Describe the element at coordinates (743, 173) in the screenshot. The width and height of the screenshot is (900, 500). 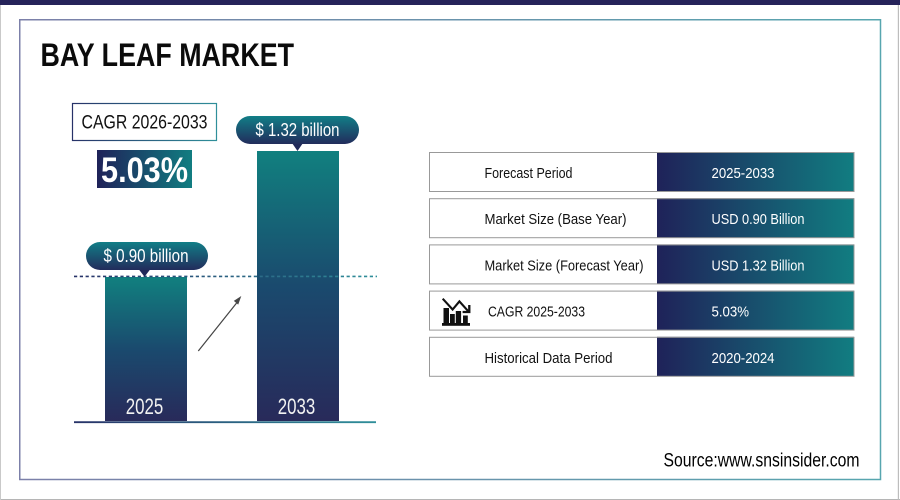
I see `svg-text: 2025-2033` at that location.